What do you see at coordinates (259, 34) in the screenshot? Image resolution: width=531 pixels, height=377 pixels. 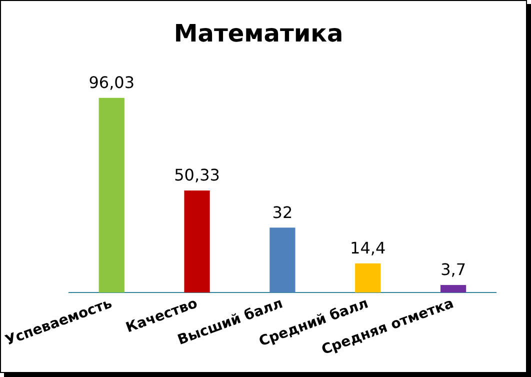 I see `chart-title: Математика` at bounding box center [259, 34].